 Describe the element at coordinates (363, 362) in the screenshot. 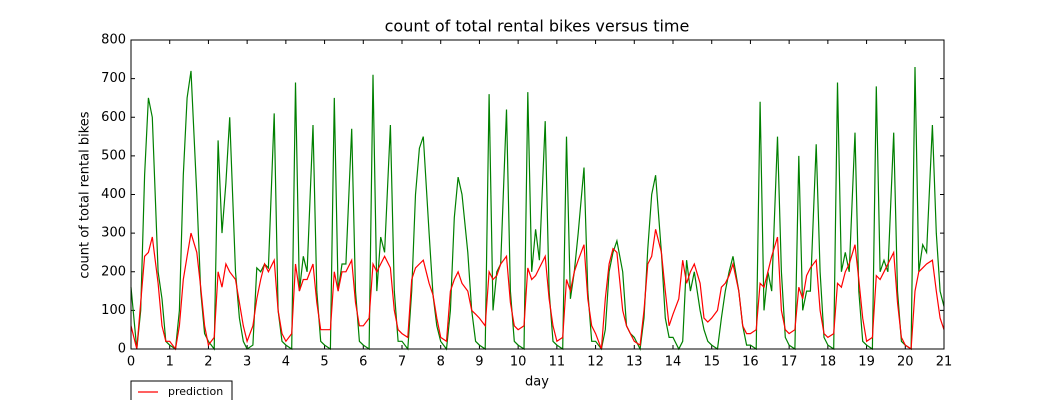

I see `x-tick-label: 6` at that location.